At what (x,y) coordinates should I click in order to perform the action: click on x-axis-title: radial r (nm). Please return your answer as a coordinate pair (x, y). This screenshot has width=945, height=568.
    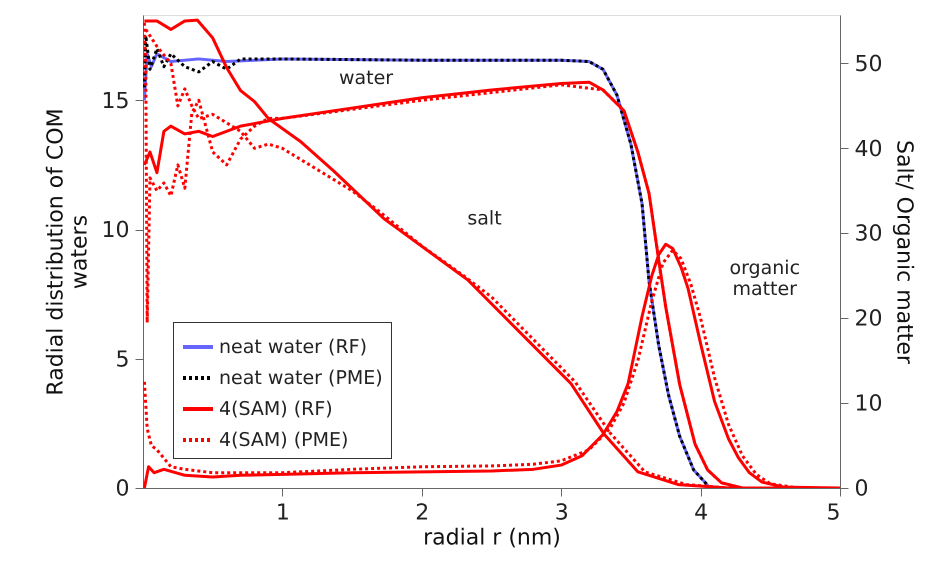
    Looking at the image, I should click on (492, 538).